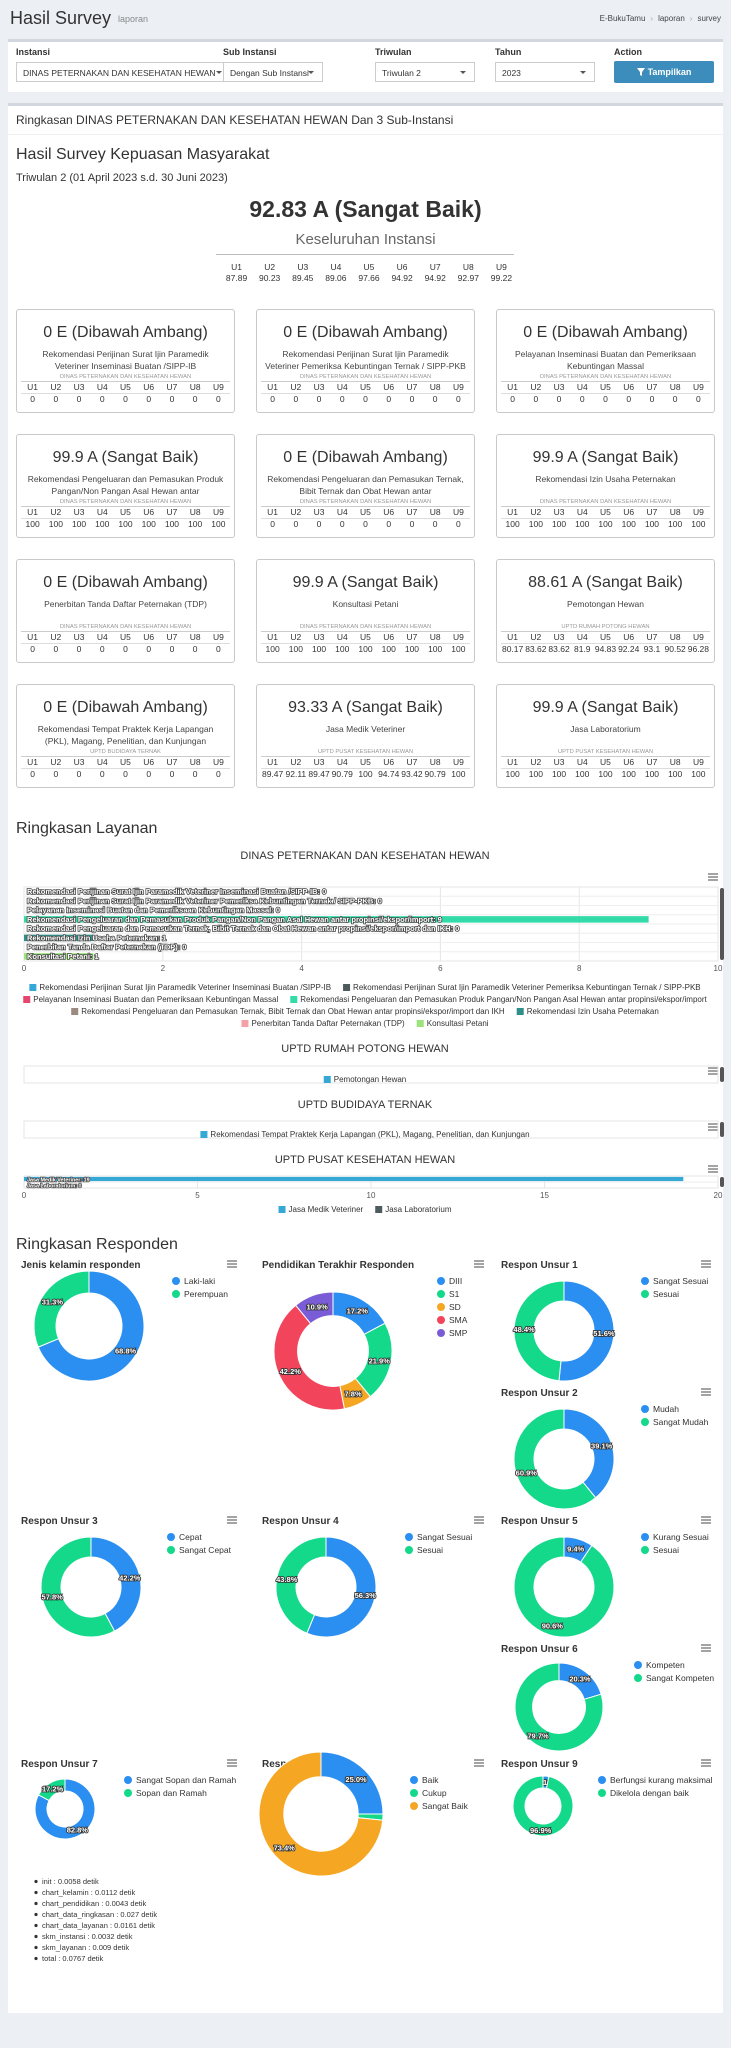 The width and height of the screenshot is (731, 2048). I want to click on filter-select: 2023, so click(545, 72).